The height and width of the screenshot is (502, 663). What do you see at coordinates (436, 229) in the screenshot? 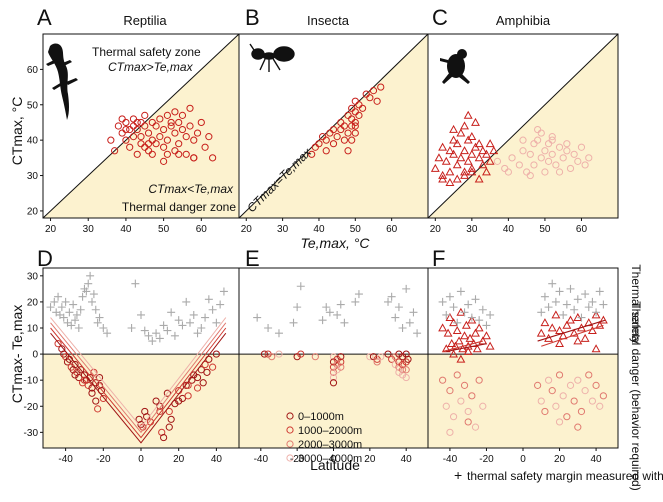
I see `x-tick-label-c-0: 20` at bounding box center [436, 229].